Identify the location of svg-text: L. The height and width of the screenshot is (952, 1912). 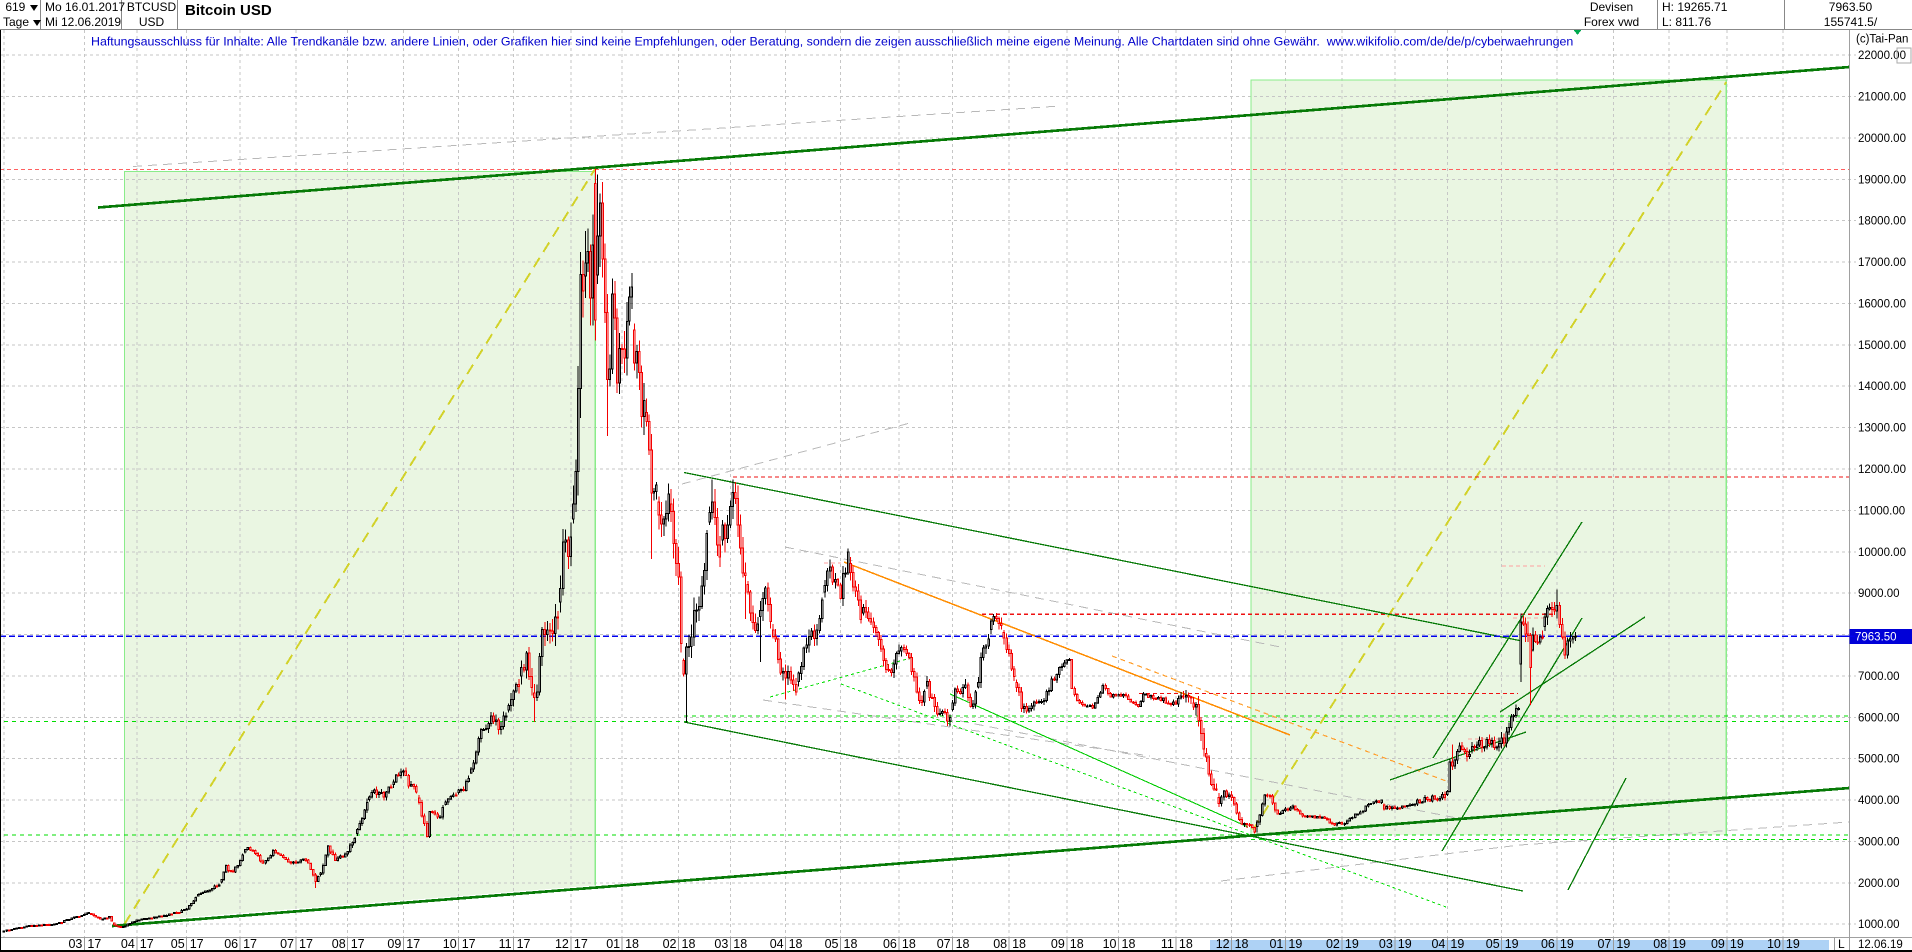
(1841, 944).